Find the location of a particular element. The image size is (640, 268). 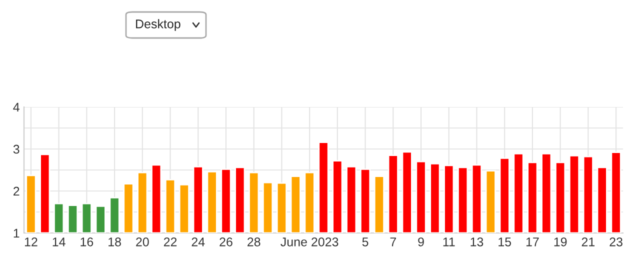

x-tick-label: 13 is located at coordinates (477, 241).